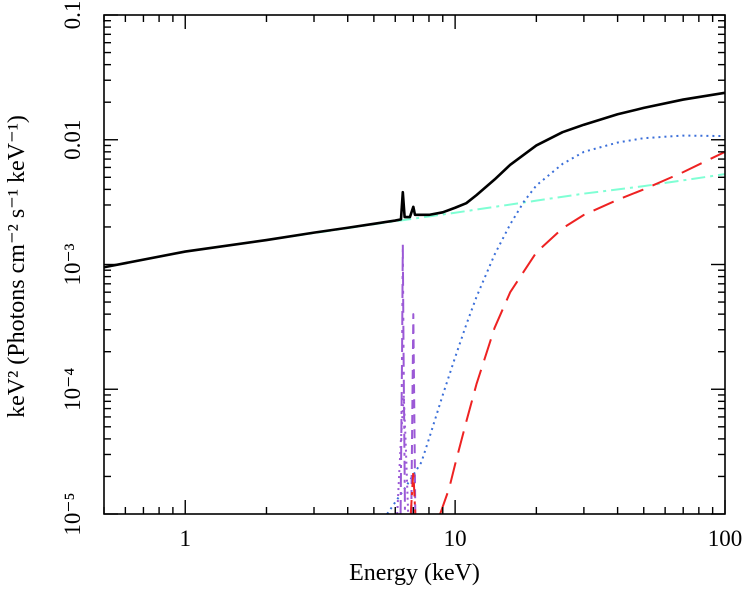  What do you see at coordinates (72, 513) in the screenshot?
I see `y-tick-label: 10⁻⁵` at bounding box center [72, 513].